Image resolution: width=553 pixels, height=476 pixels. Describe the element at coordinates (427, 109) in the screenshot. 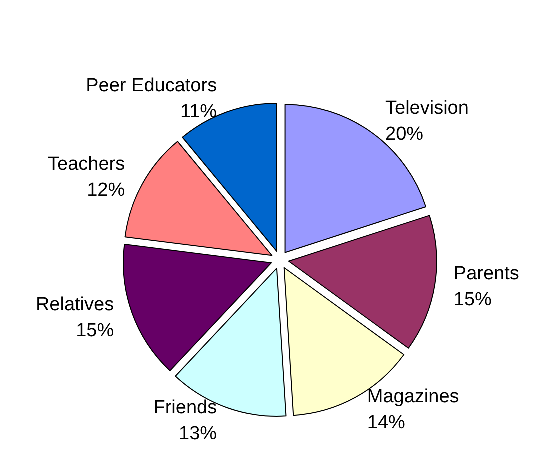

I see `slice-label: Television` at that location.